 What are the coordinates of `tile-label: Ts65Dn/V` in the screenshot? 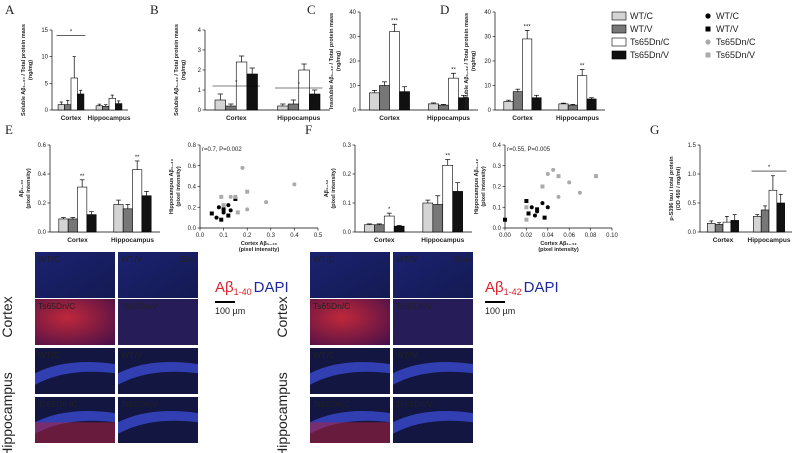 It's located at (414, 404).